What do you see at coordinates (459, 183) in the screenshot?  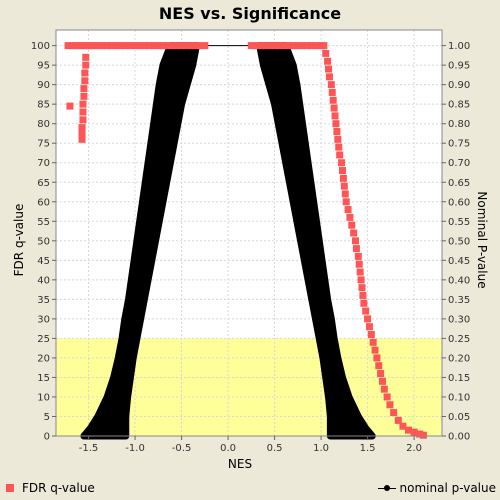 I see `right-y-tick-label: 0.65` at bounding box center [459, 183].